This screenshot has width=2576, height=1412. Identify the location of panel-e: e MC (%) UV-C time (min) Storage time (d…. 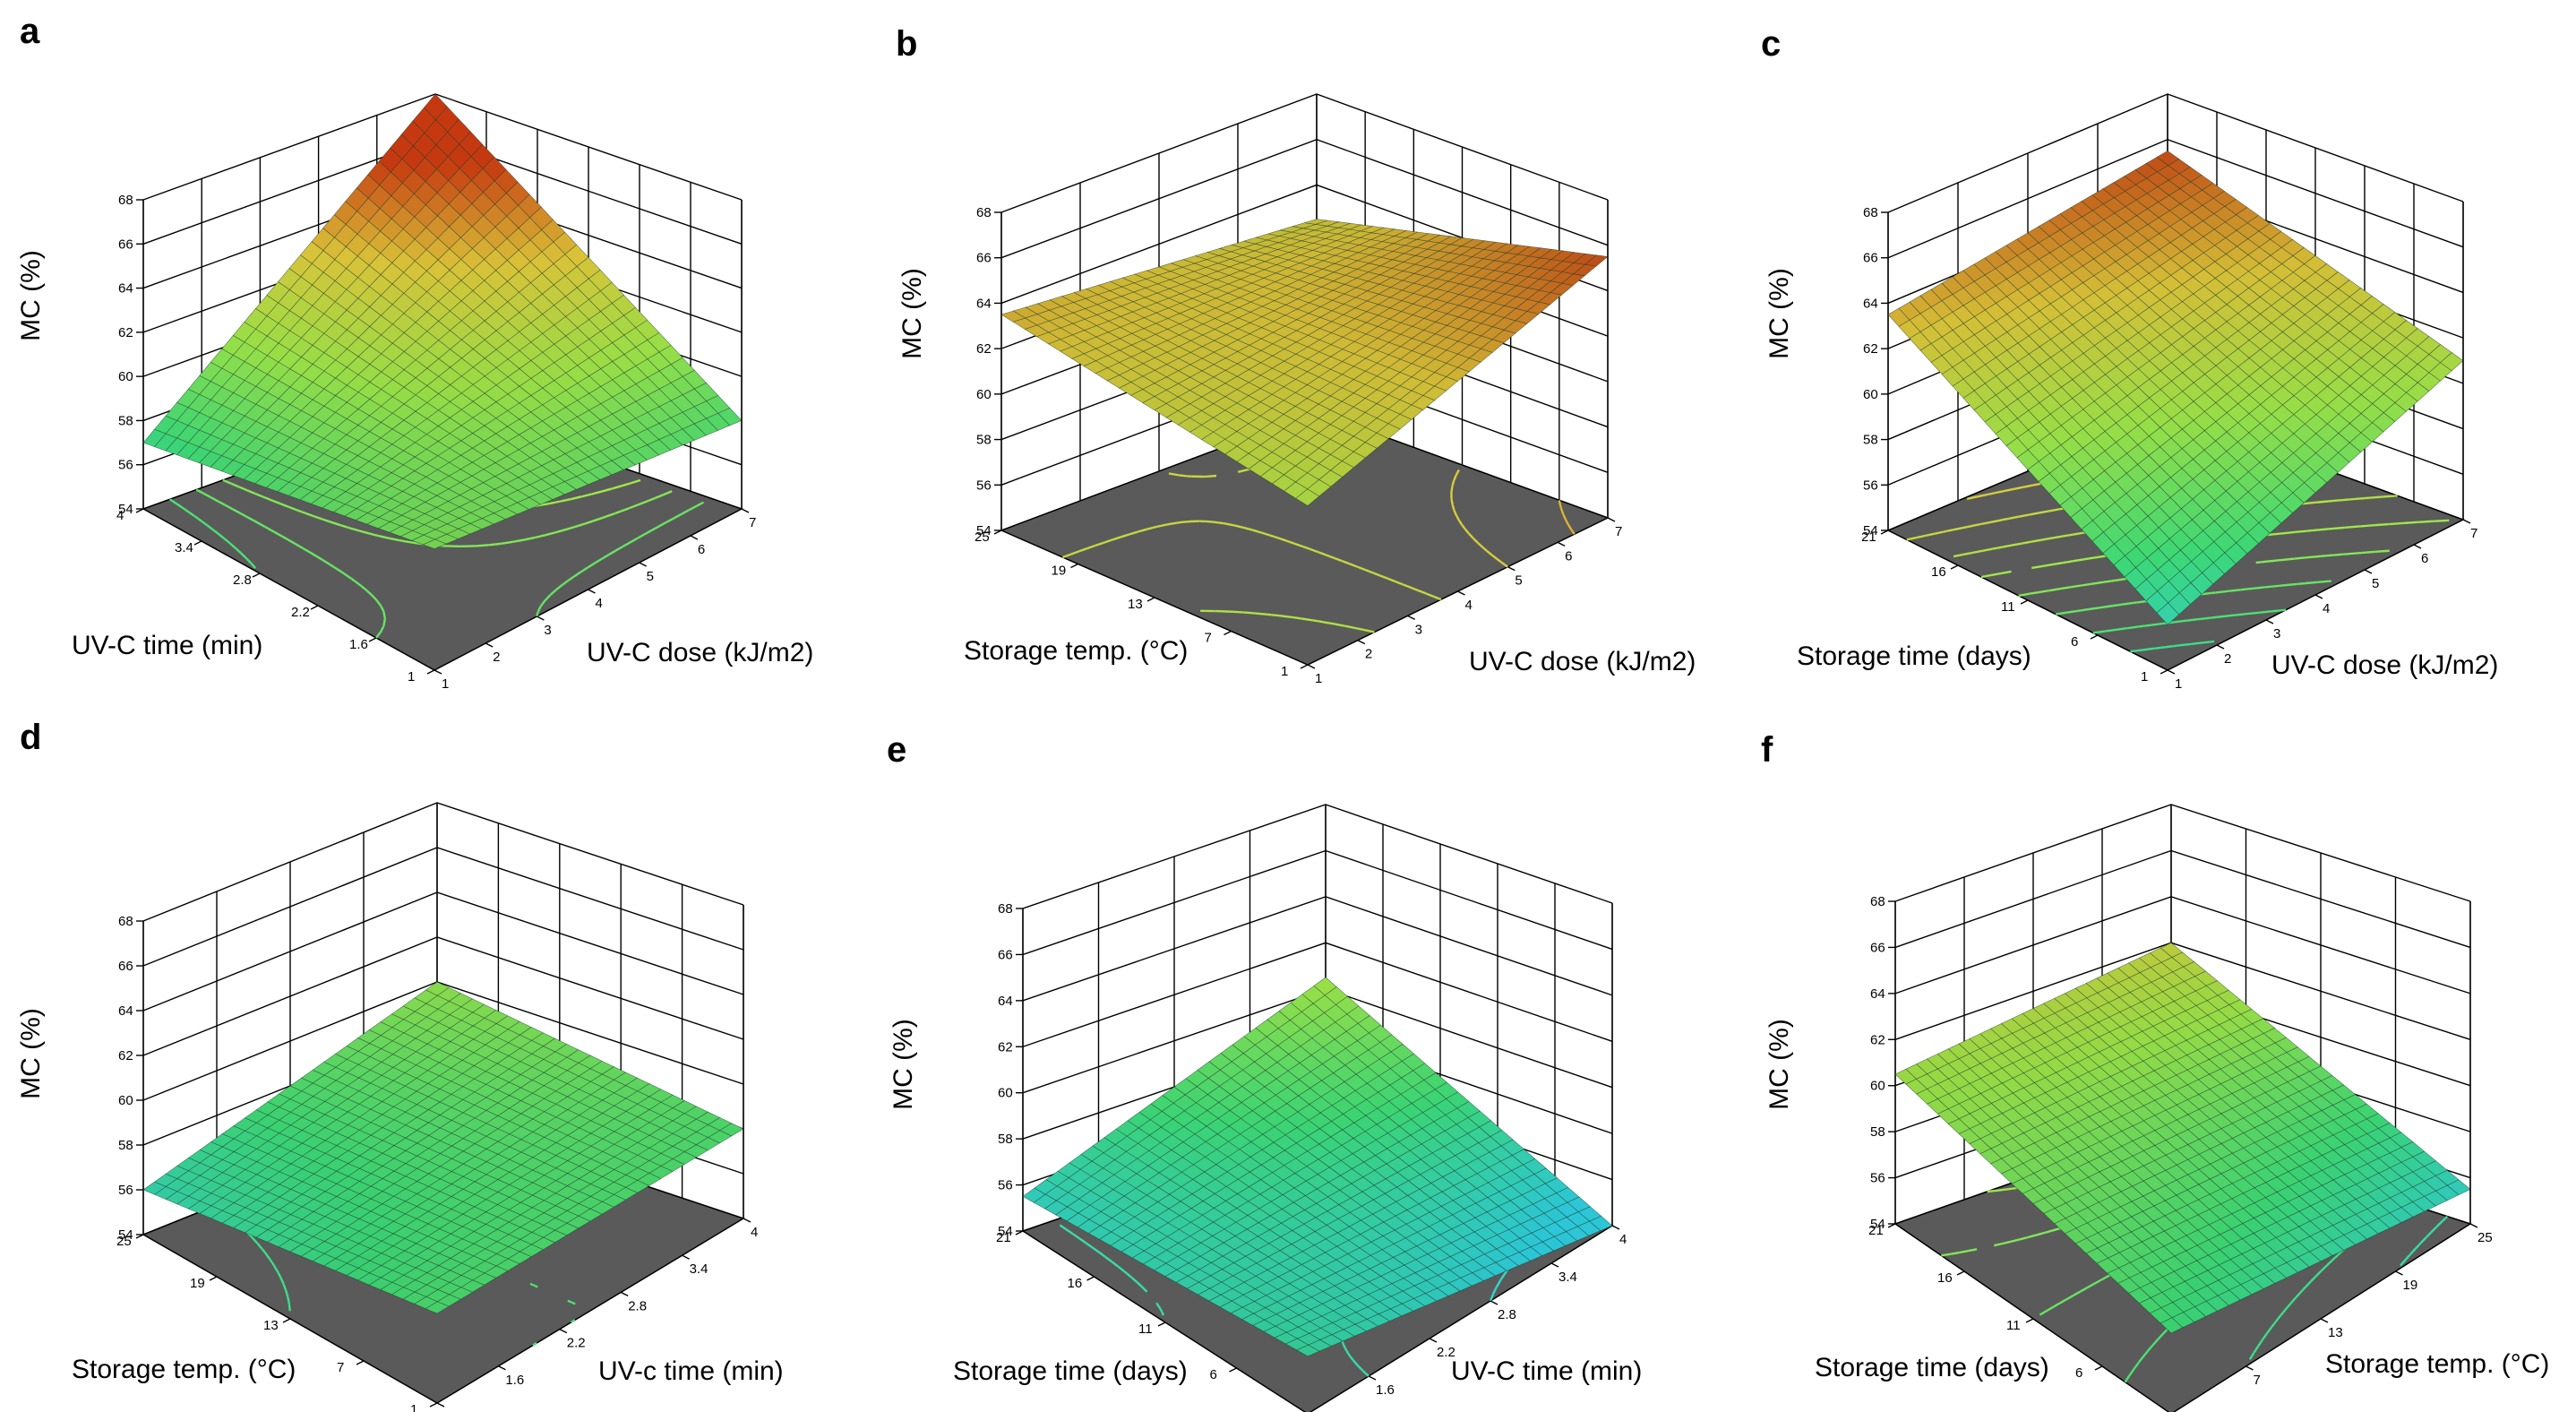
(1264, 1071).